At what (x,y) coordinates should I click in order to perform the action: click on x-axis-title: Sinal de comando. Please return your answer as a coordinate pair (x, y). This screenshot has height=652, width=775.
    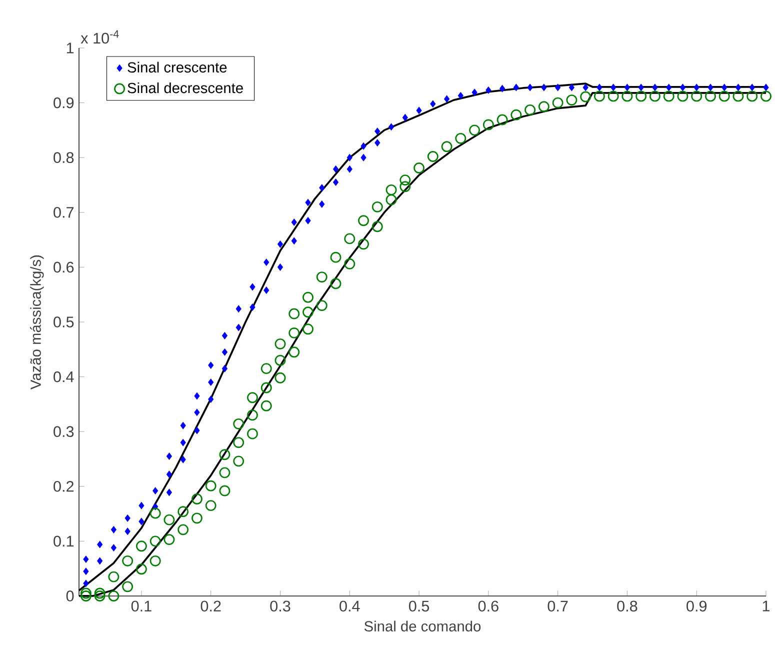
    Looking at the image, I should click on (422, 626).